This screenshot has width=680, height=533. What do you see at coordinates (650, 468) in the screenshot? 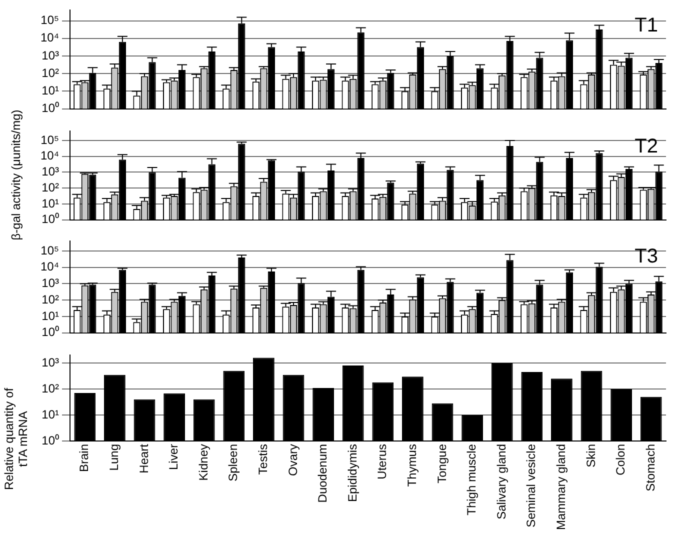
I see `x-tick-label: Stomach` at bounding box center [650, 468].